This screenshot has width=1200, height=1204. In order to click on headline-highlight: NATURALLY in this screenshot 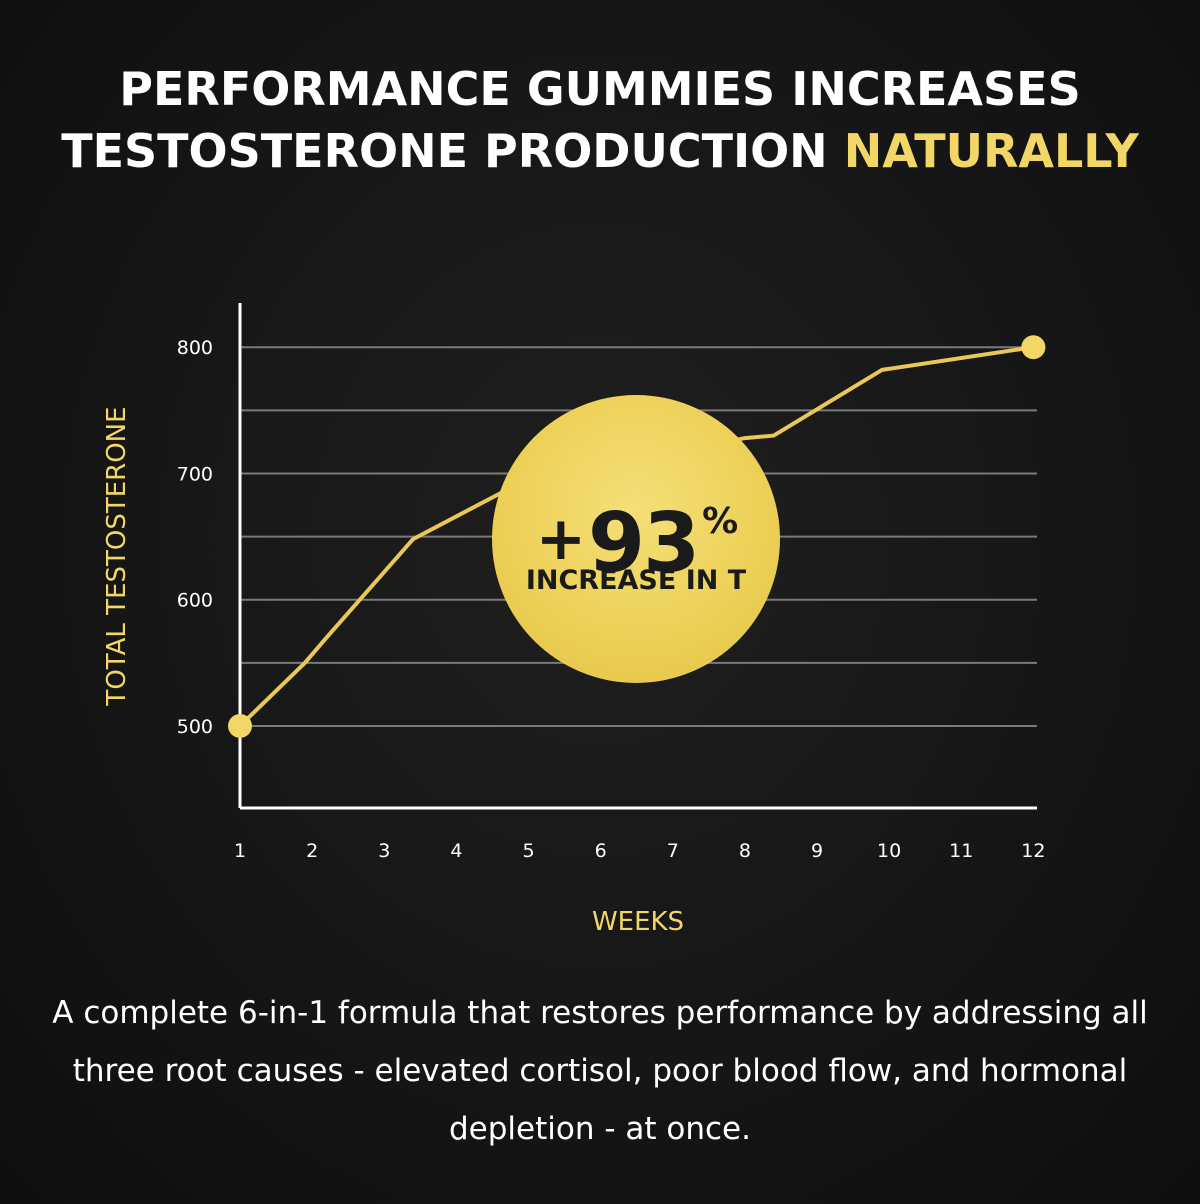, I will do `click(991, 151)`.